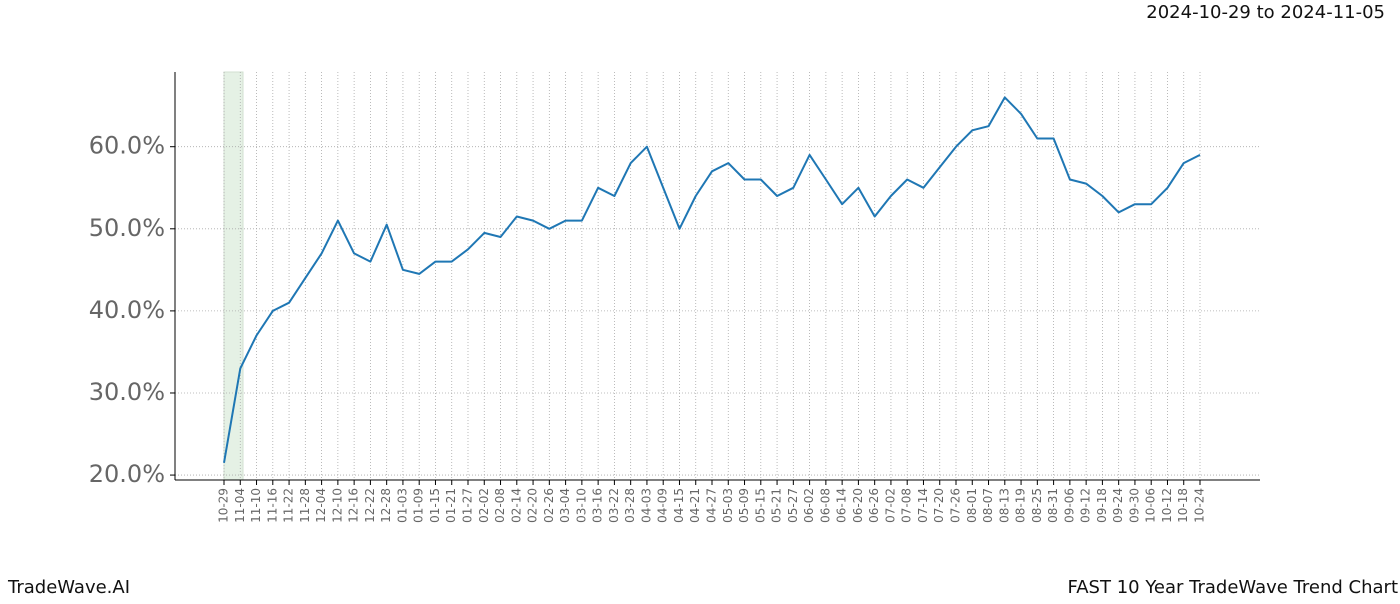 The height and width of the screenshot is (604, 1400). I want to click on x-tick-label: 12-10, so click(337, 505).